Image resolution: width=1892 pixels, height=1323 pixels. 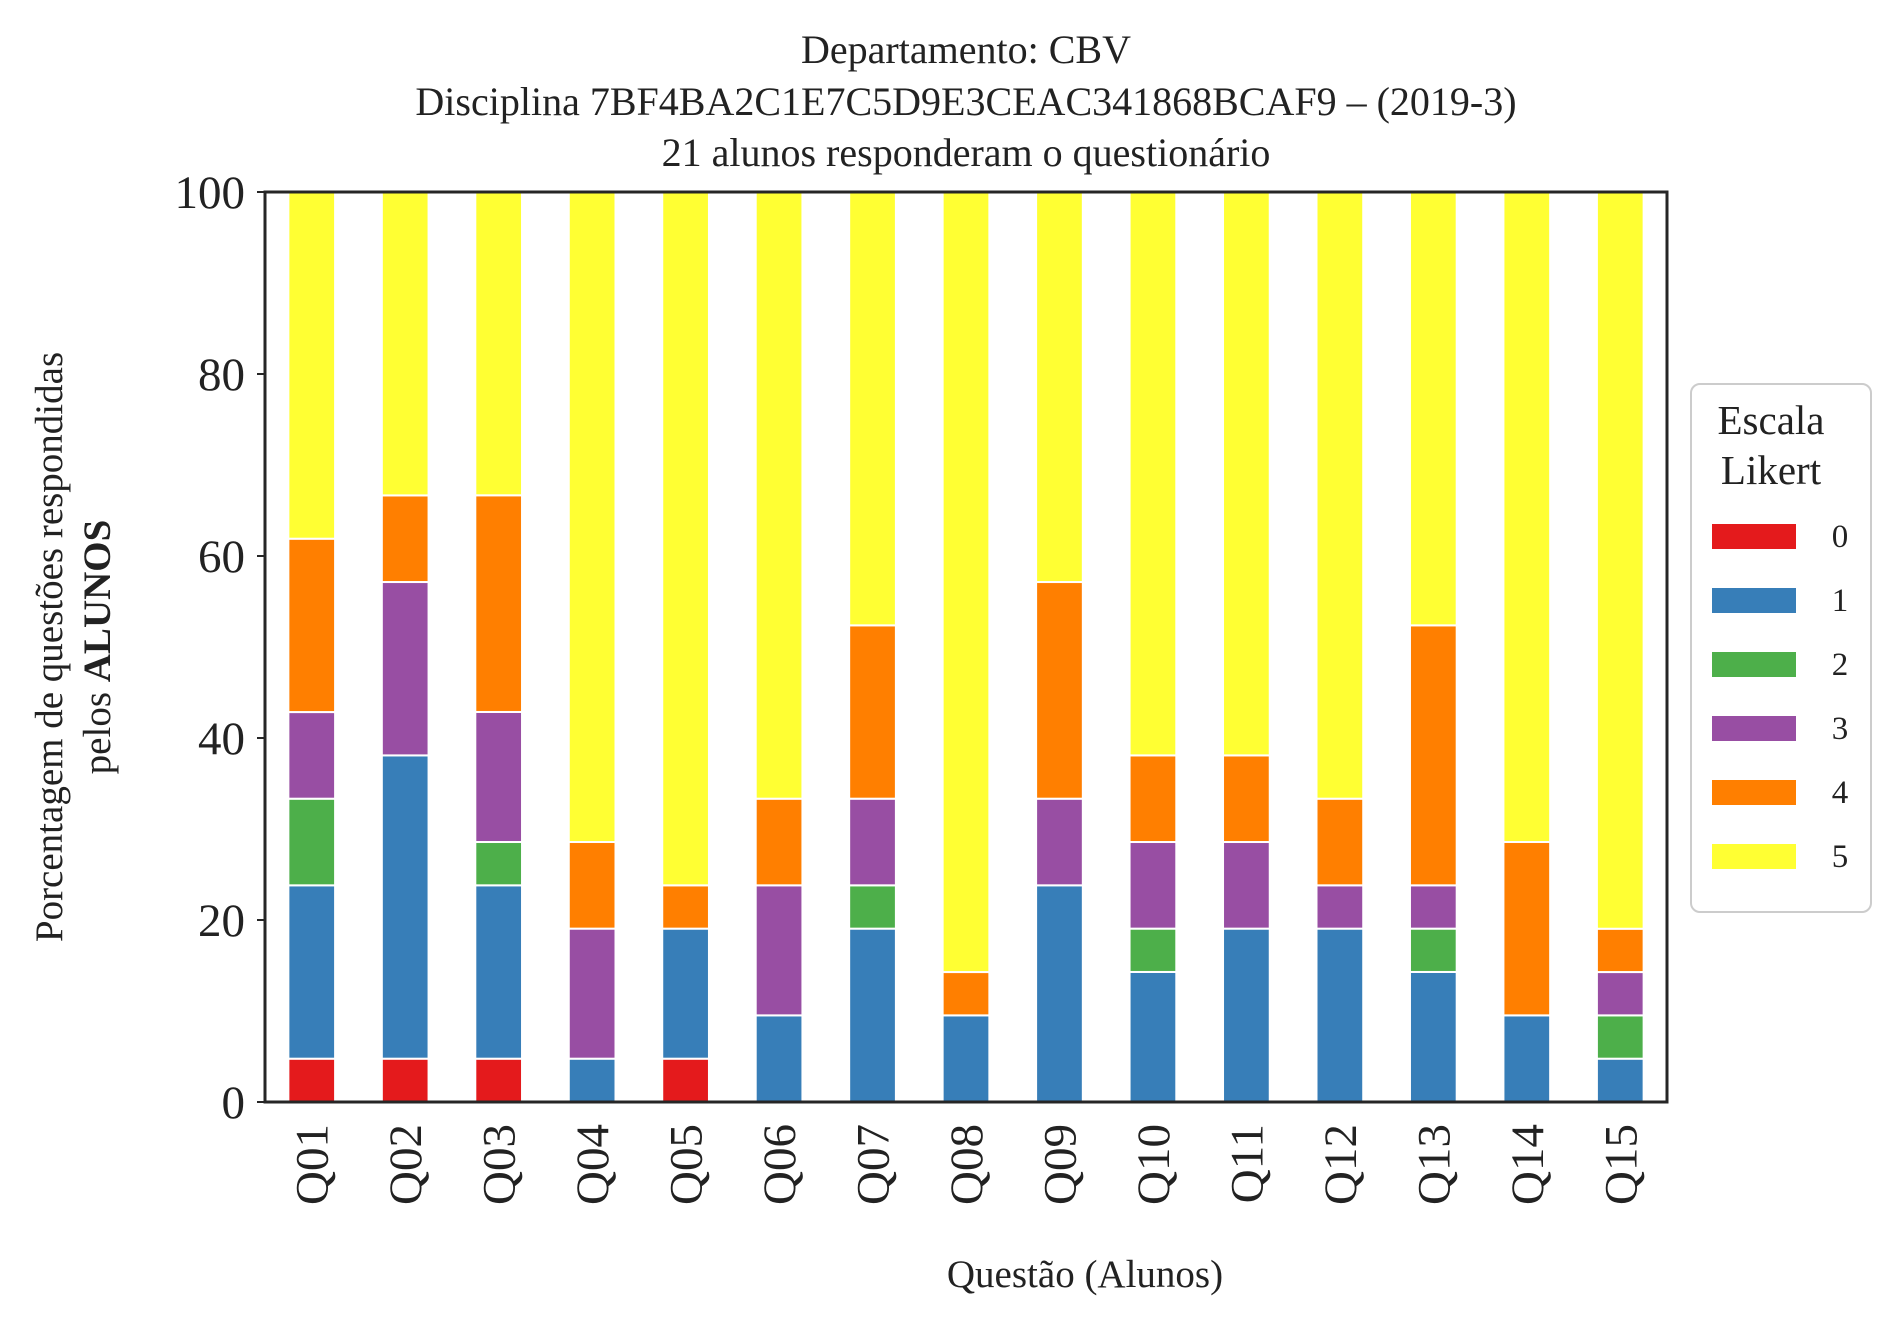 What do you see at coordinates (1621, 1164) in the screenshot?
I see `x-tick-label-q15: Q15` at bounding box center [1621, 1164].